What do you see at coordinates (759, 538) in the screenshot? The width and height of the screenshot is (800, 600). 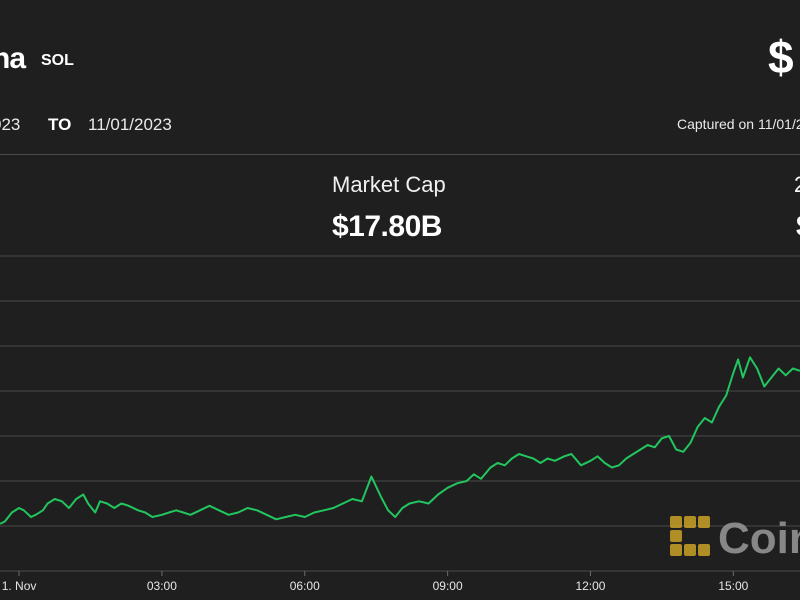 I see `watermark-text: Coin` at bounding box center [759, 538].